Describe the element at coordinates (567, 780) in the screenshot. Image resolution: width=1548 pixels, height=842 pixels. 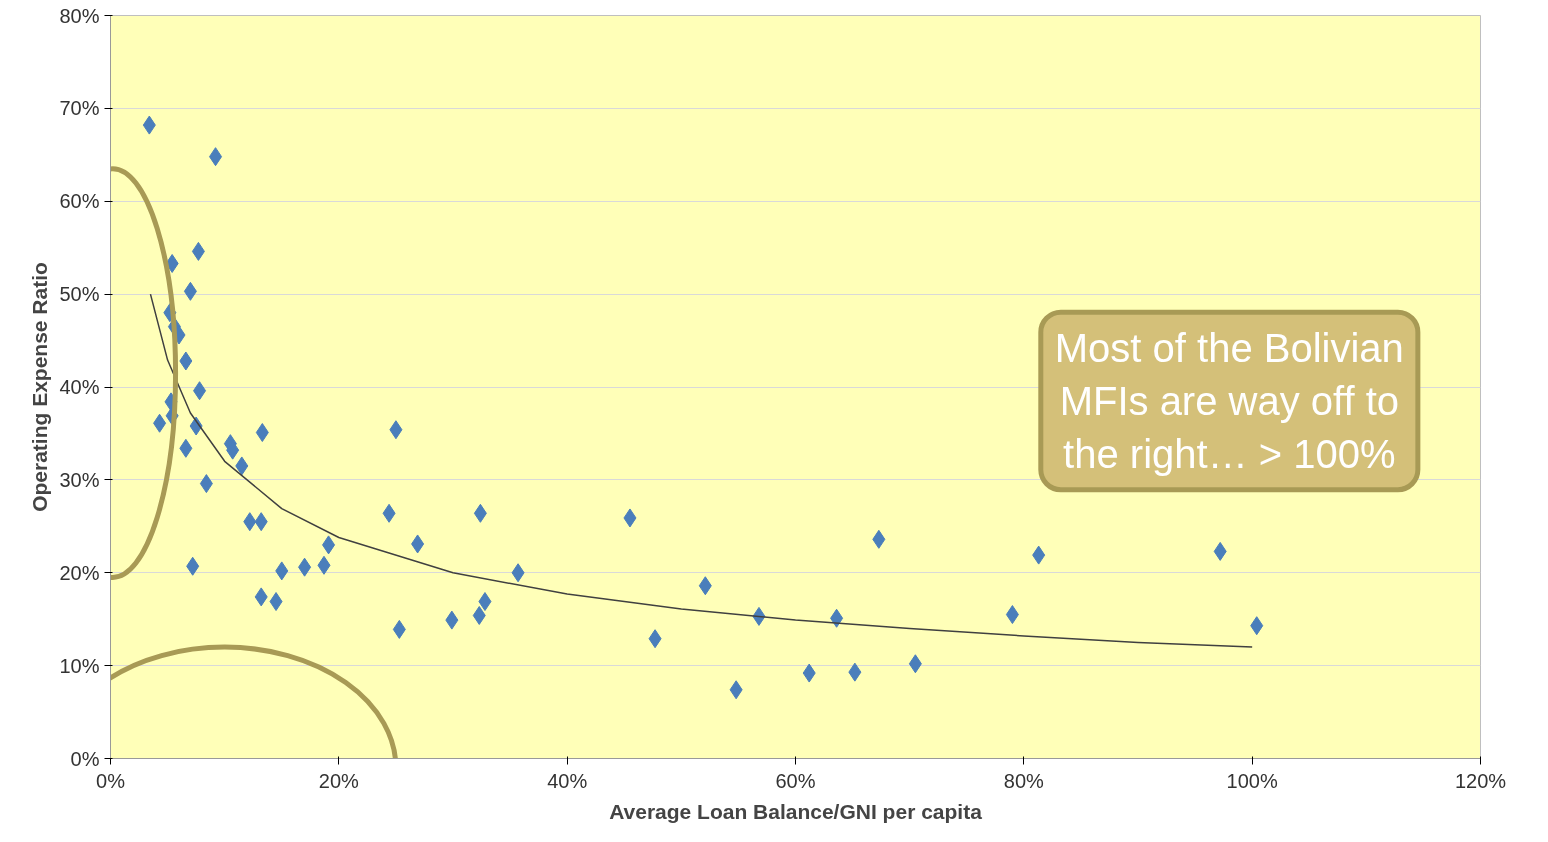
I see `x-tick-label: 40%` at that location.